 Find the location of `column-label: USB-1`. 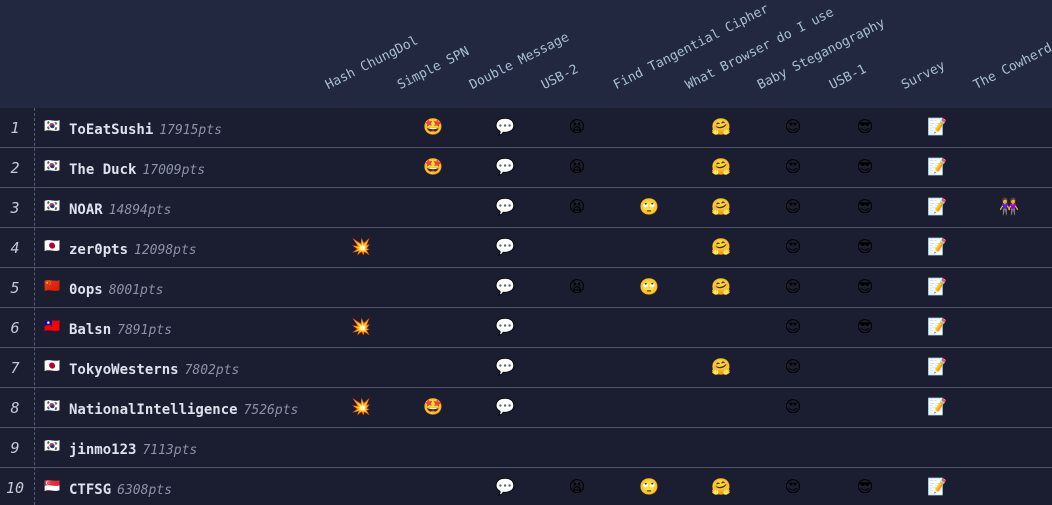

column-label: USB-1 is located at coordinates (848, 77).